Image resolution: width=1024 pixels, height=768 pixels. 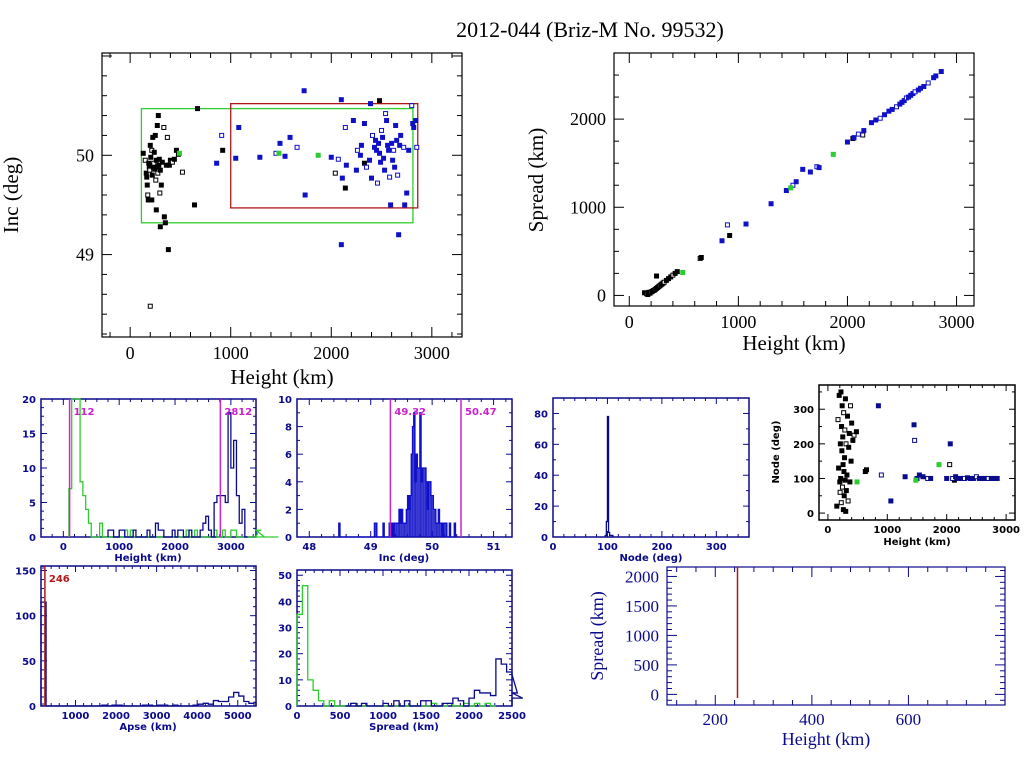 I want to click on x-tick-label: 49, so click(x=371, y=547).